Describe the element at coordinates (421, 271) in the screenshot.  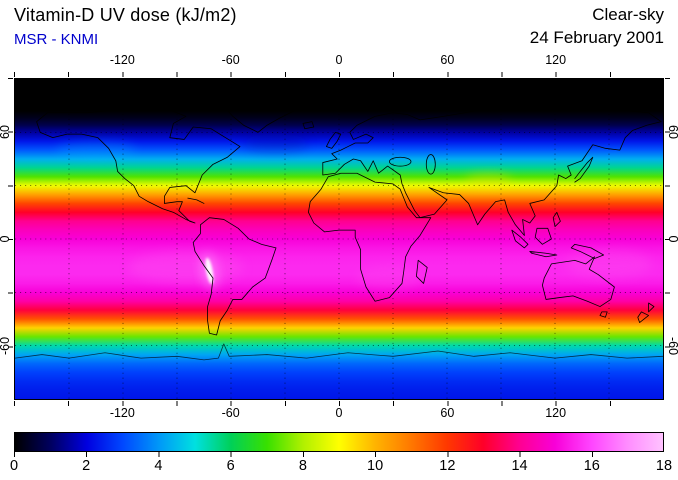
I see `madagascar-outline` at that location.